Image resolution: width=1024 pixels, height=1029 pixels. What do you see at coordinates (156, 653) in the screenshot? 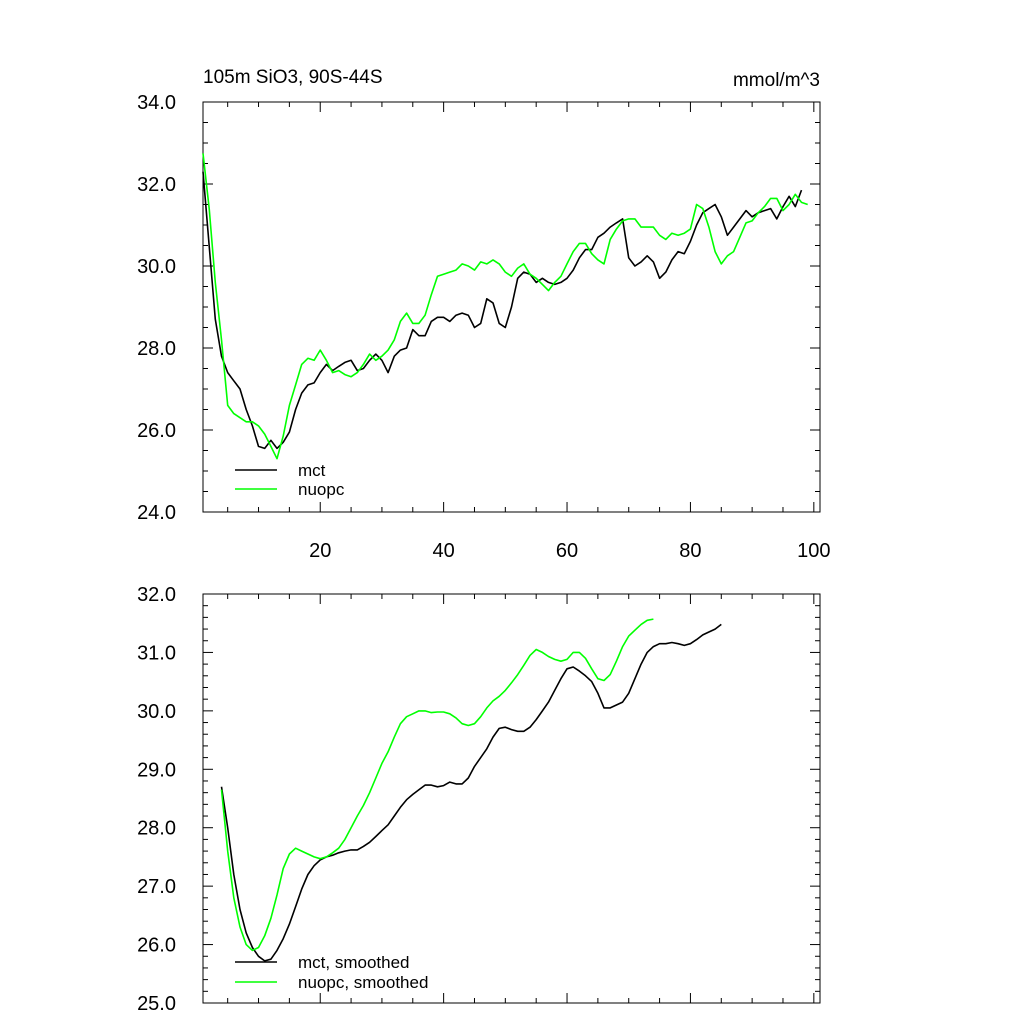
I see `y-tick-label: 31.0` at bounding box center [156, 653].